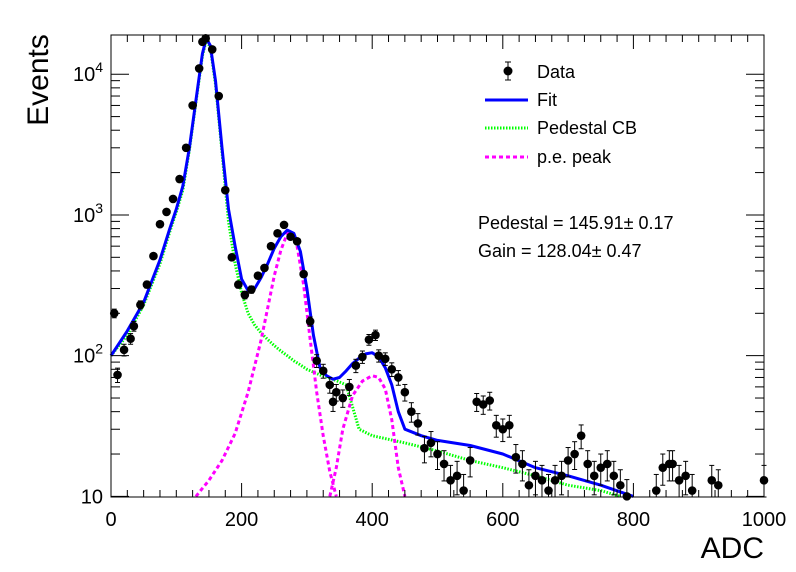 This screenshot has width=796, height=572. I want to click on x-tick-label: 600, so click(502, 520).